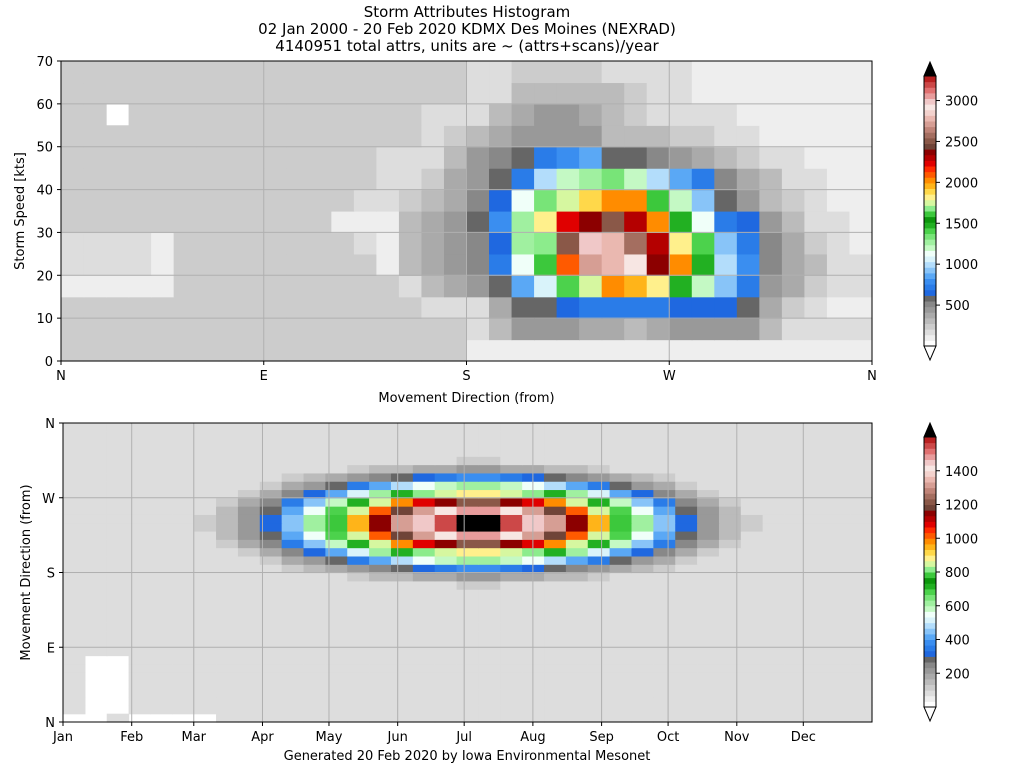 This screenshot has width=1024, height=768. Describe the element at coordinates (957, 573) in the screenshot. I see `colorbar-tick-label: 800` at that location.